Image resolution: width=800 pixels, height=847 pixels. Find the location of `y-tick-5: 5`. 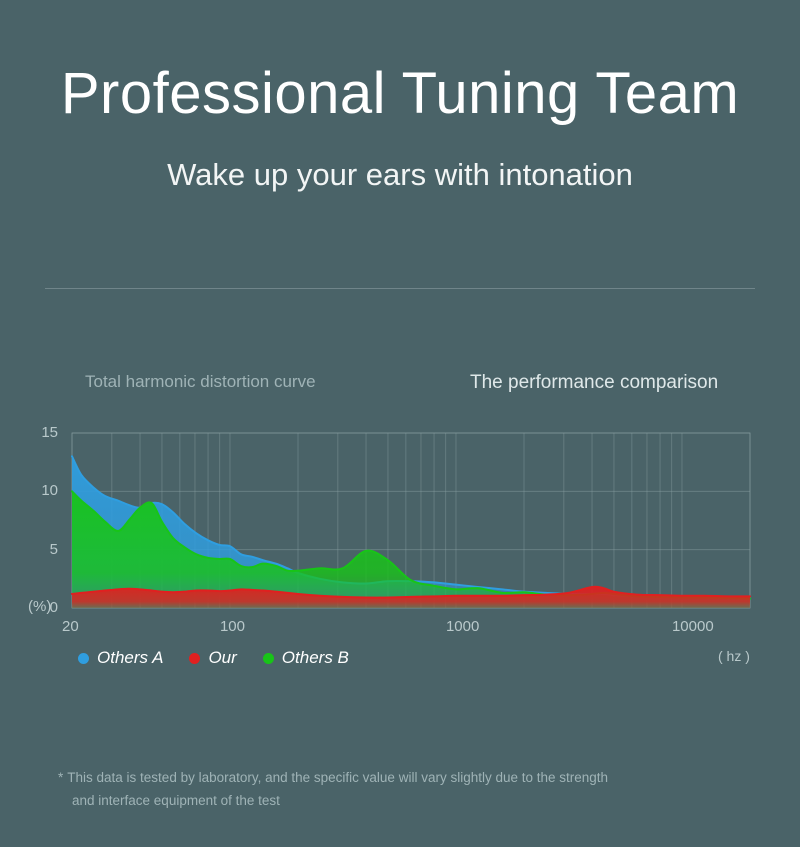

y-tick-5: 5 is located at coordinates (53, 549).